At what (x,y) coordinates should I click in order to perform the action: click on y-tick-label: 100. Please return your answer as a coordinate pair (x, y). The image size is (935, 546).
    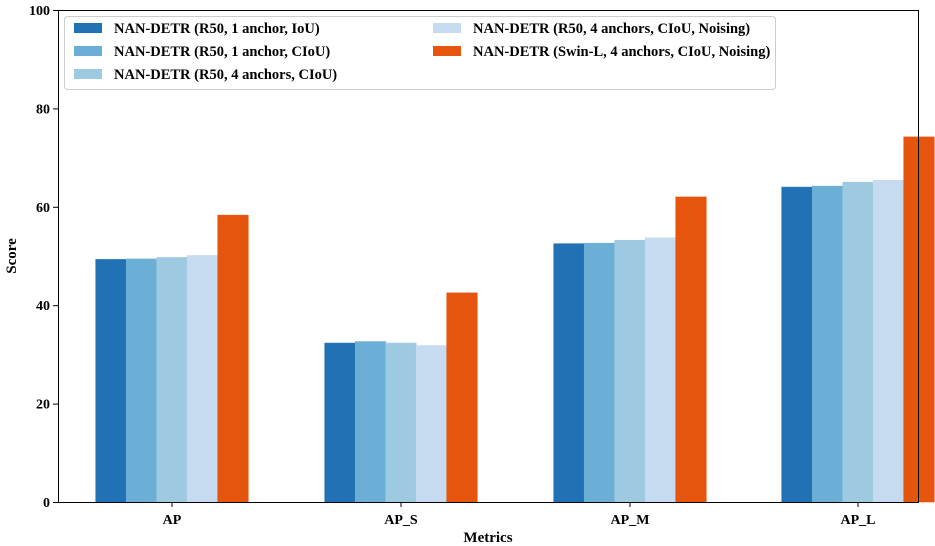
    Looking at the image, I should click on (39, 11).